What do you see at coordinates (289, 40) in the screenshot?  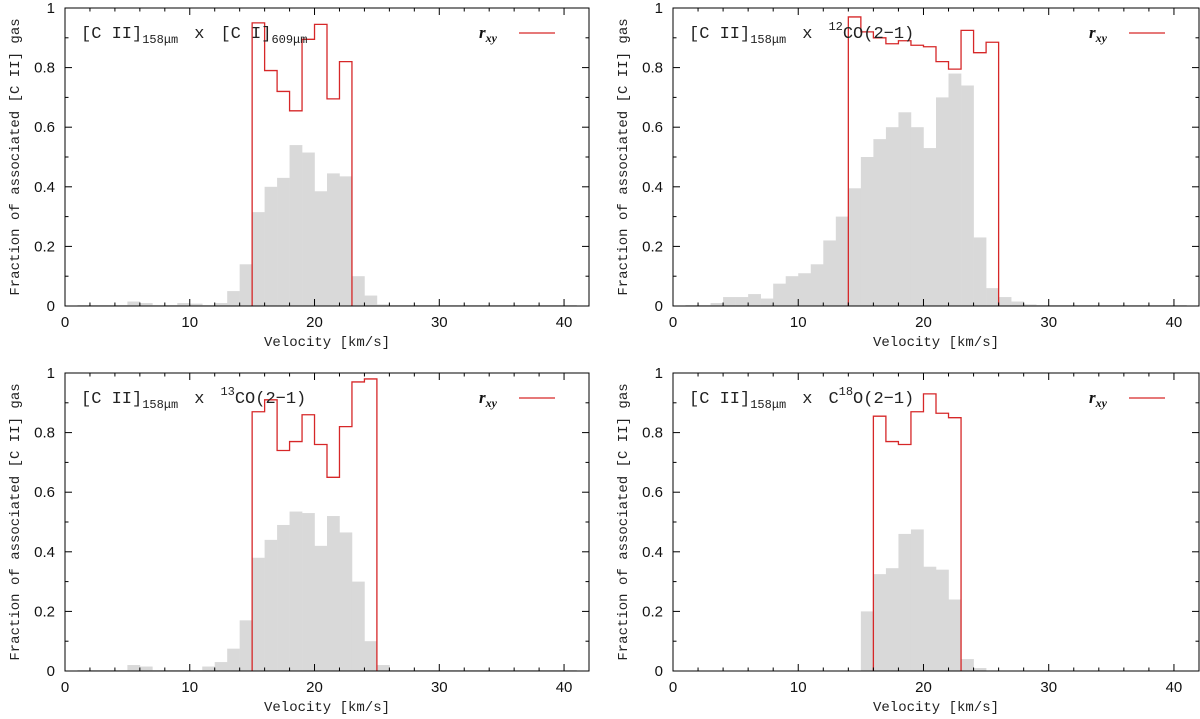 I see `title-species-sub: 609μm` at bounding box center [289, 40].